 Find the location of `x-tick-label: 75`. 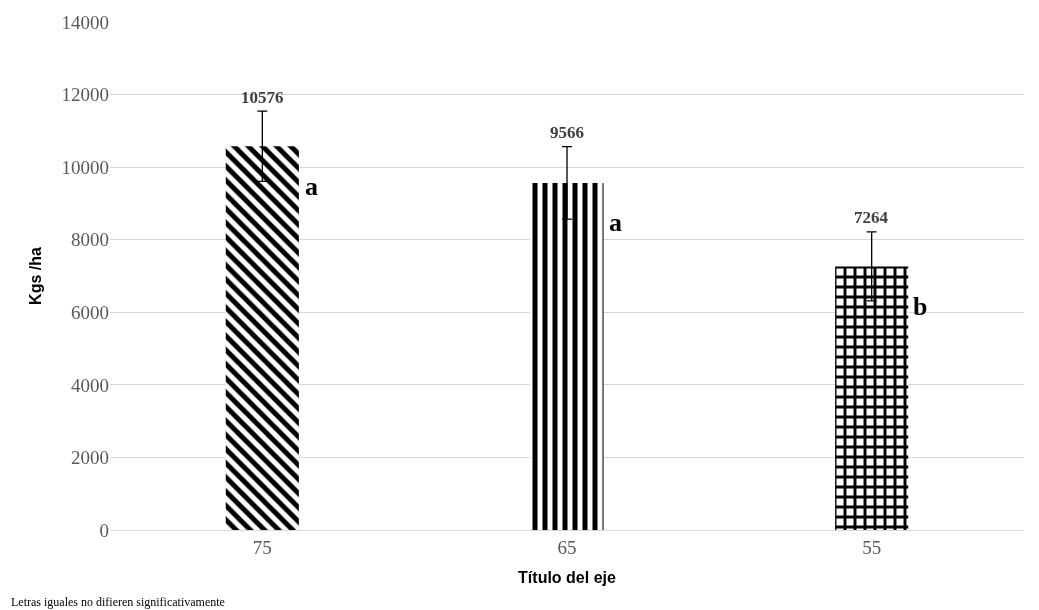

x-tick-label: 75 is located at coordinates (262, 547).